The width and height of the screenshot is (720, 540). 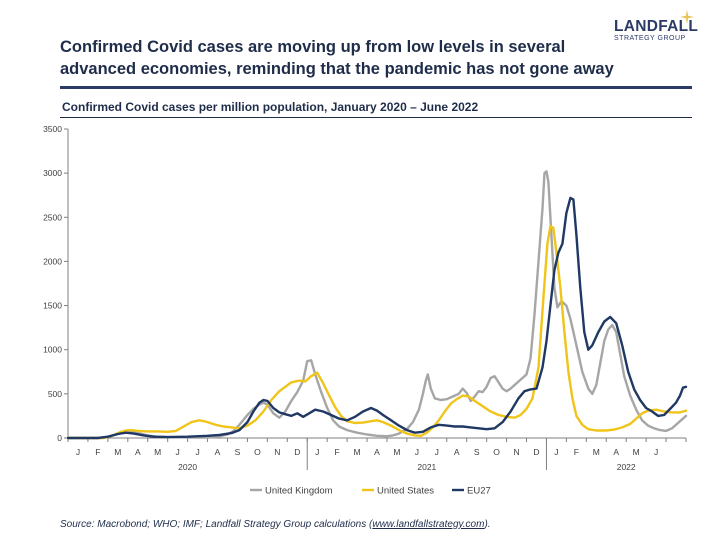 What do you see at coordinates (299, 491) in the screenshot?
I see `legend-label-united-kingdom: United Kingdom` at bounding box center [299, 491].